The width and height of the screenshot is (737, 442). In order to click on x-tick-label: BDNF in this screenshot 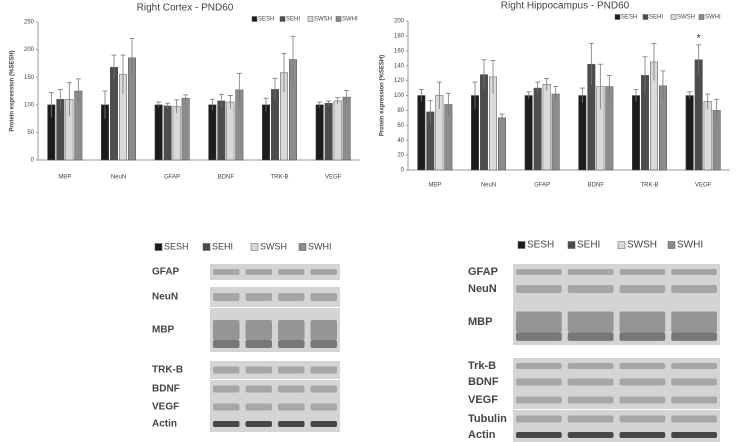, I will do `click(226, 178)`.